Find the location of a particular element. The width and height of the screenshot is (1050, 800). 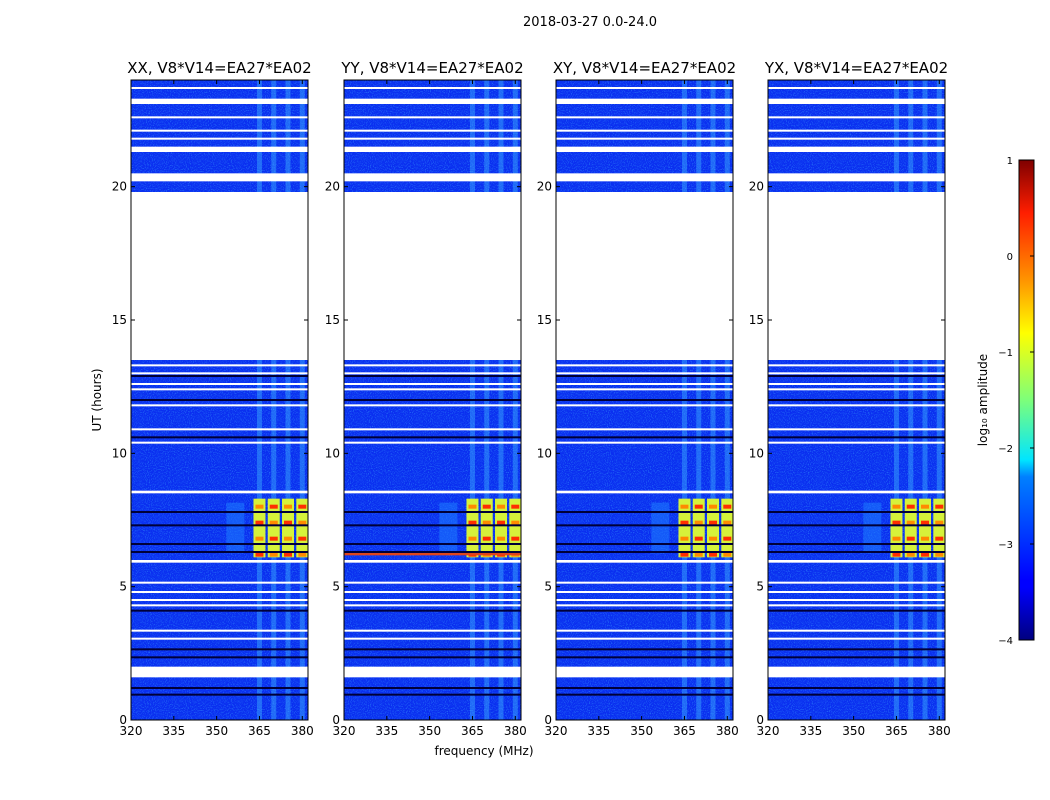

y-tick-label: 15 is located at coordinates (119, 320).